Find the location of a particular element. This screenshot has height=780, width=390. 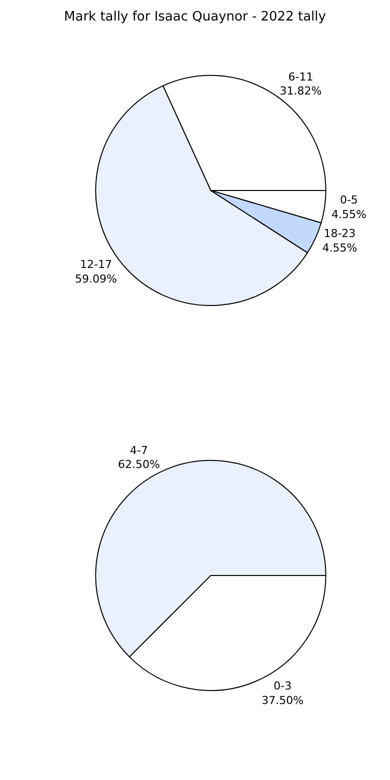

slice-label: 0-3 is located at coordinates (283, 686).